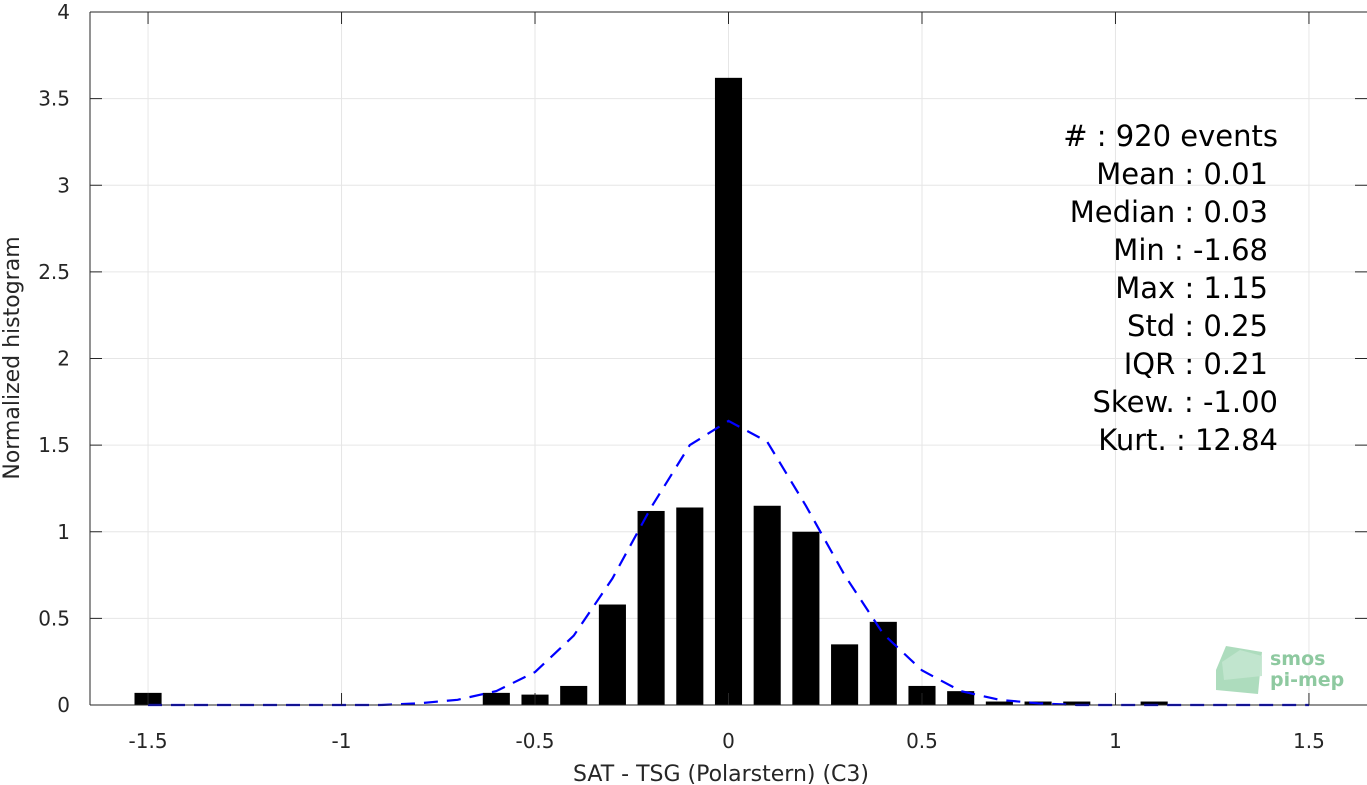  What do you see at coordinates (1197, 326) in the screenshot?
I see `stat-std: Std : 0.25` at bounding box center [1197, 326].